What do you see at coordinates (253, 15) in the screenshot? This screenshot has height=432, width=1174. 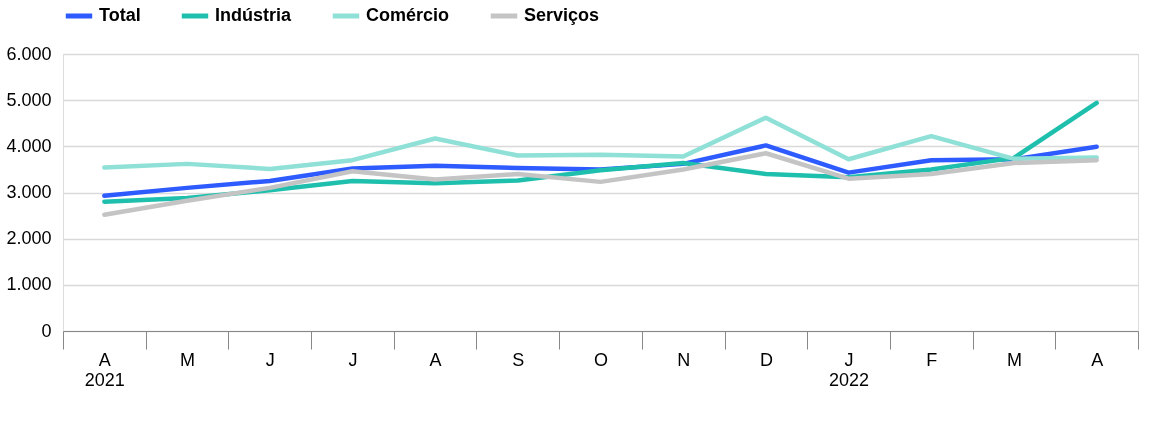 I see `legend-label: Indústria` at bounding box center [253, 15].